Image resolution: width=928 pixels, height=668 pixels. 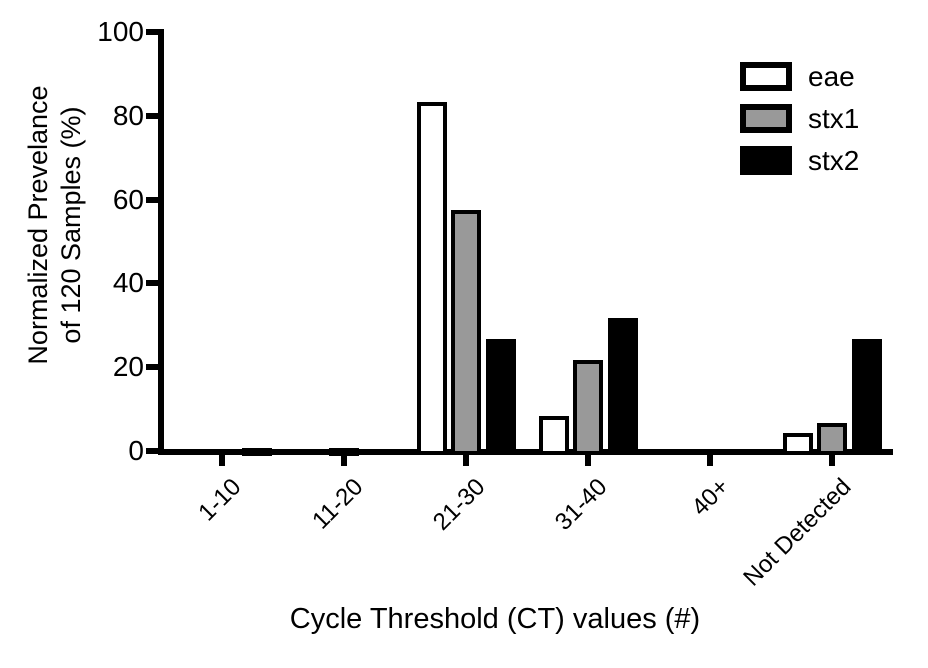 What do you see at coordinates (766, 118) in the screenshot?
I see `legend-swatch-stx1` at bounding box center [766, 118].